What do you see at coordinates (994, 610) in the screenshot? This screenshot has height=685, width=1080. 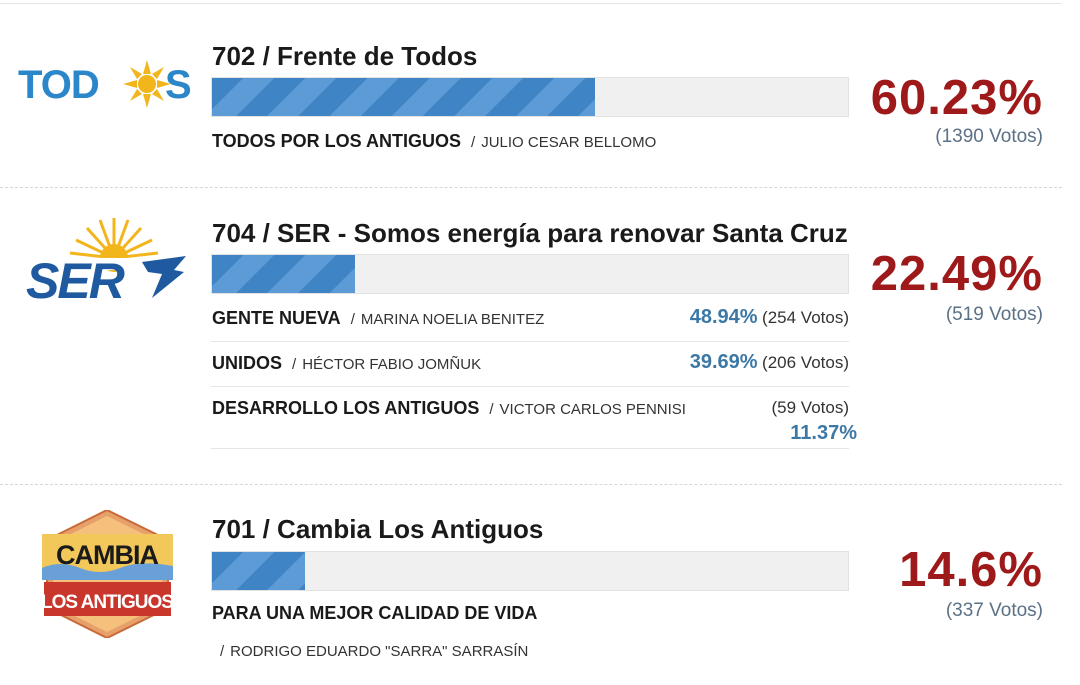 I see `list-votes: (337 Votos)` at bounding box center [994, 610].